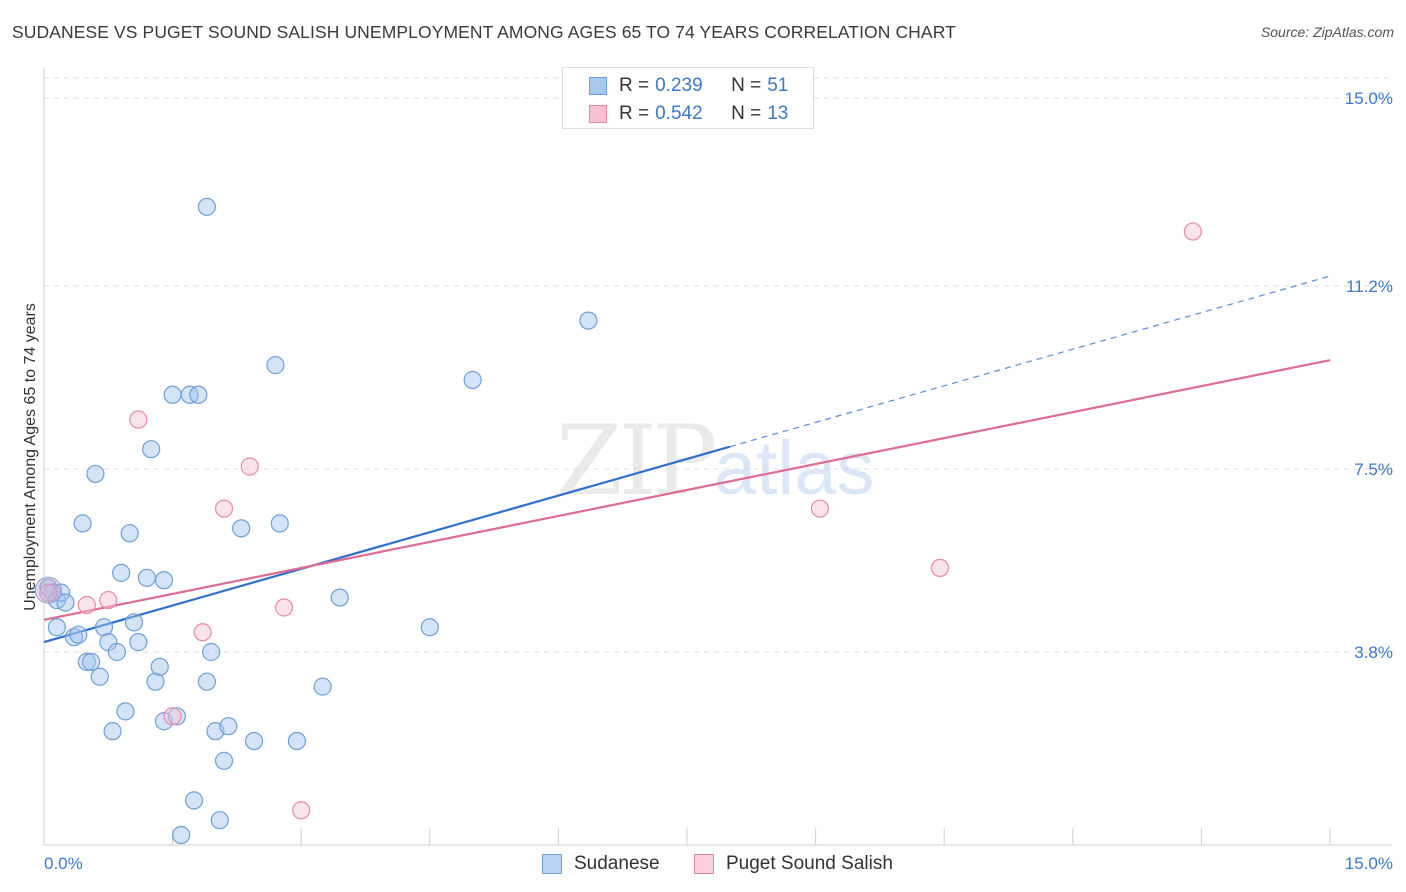 The height and width of the screenshot is (892, 1406). Describe the element at coordinates (1369, 286) in the screenshot. I see `y-tick-label: 11.2%` at that location.